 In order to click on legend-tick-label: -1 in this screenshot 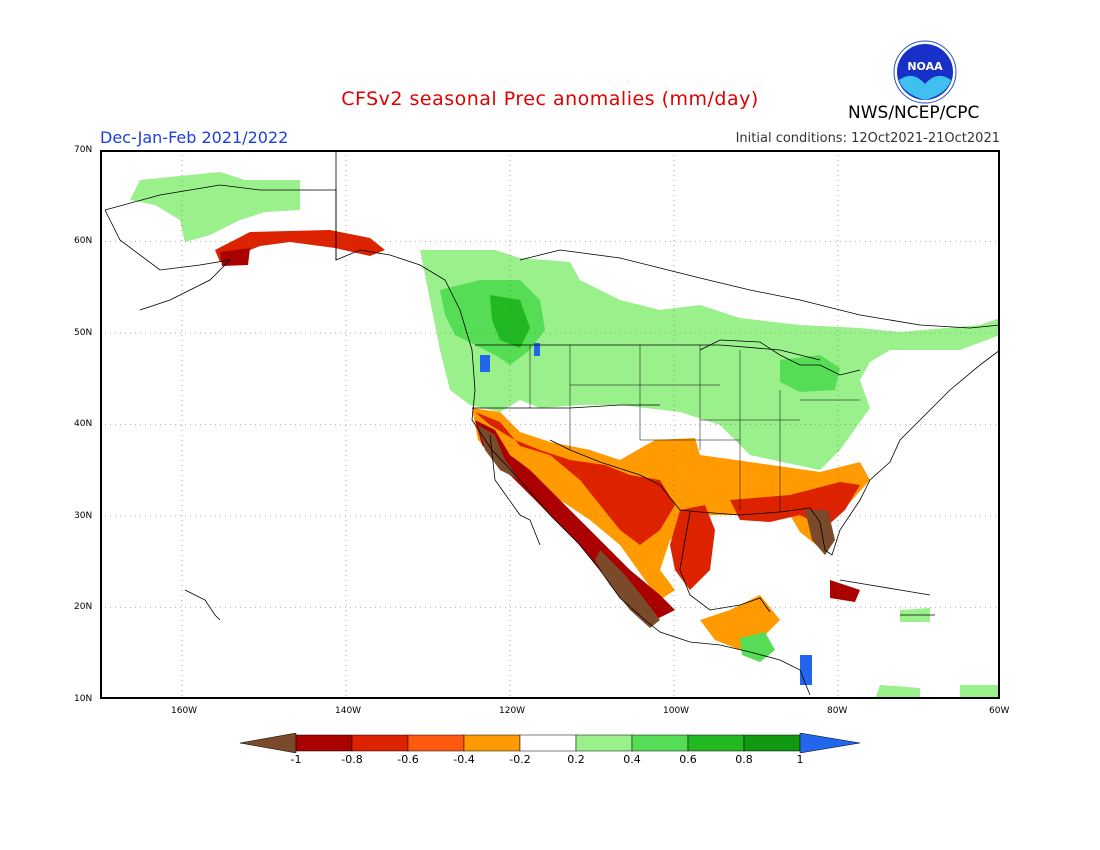, I will do `click(296, 759)`.